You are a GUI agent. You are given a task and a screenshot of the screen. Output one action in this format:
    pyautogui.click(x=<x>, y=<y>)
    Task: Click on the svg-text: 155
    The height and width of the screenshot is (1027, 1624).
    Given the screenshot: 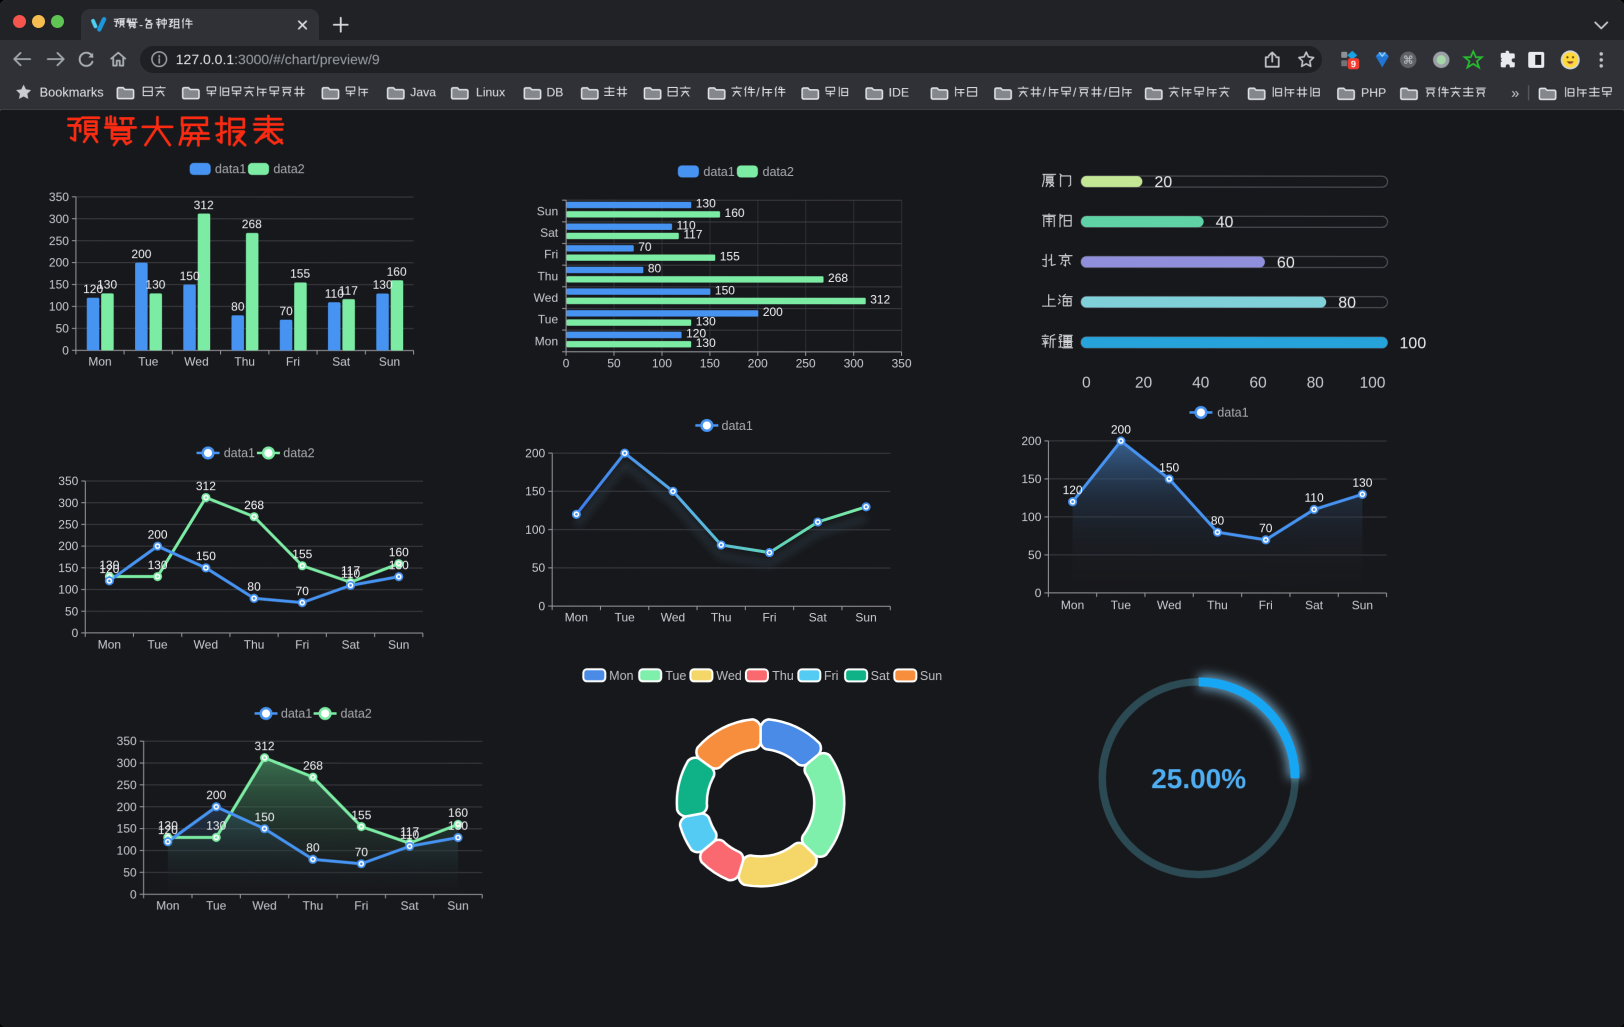 What is the action you would take?
    pyautogui.click(x=300, y=274)
    